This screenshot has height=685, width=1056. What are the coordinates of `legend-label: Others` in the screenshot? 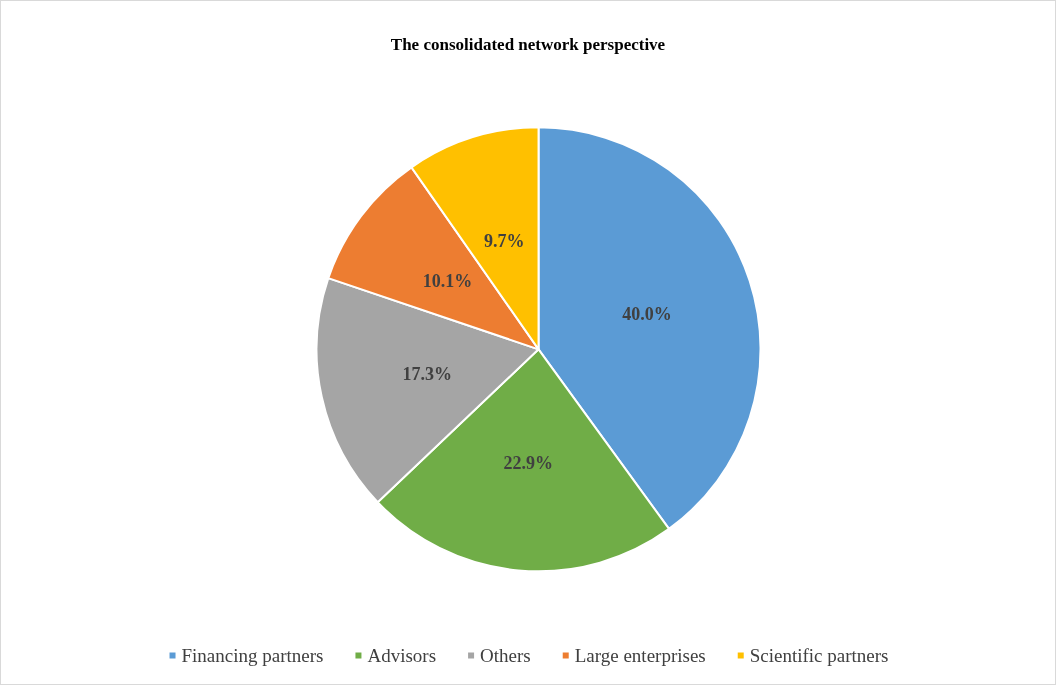 It's located at (505, 655).